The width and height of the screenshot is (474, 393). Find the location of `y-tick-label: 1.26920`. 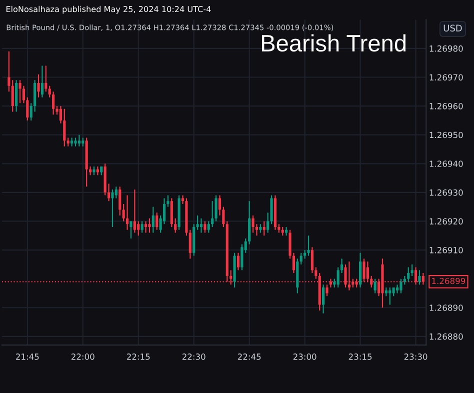

y-tick-label: 1.26920 is located at coordinates (446, 221).